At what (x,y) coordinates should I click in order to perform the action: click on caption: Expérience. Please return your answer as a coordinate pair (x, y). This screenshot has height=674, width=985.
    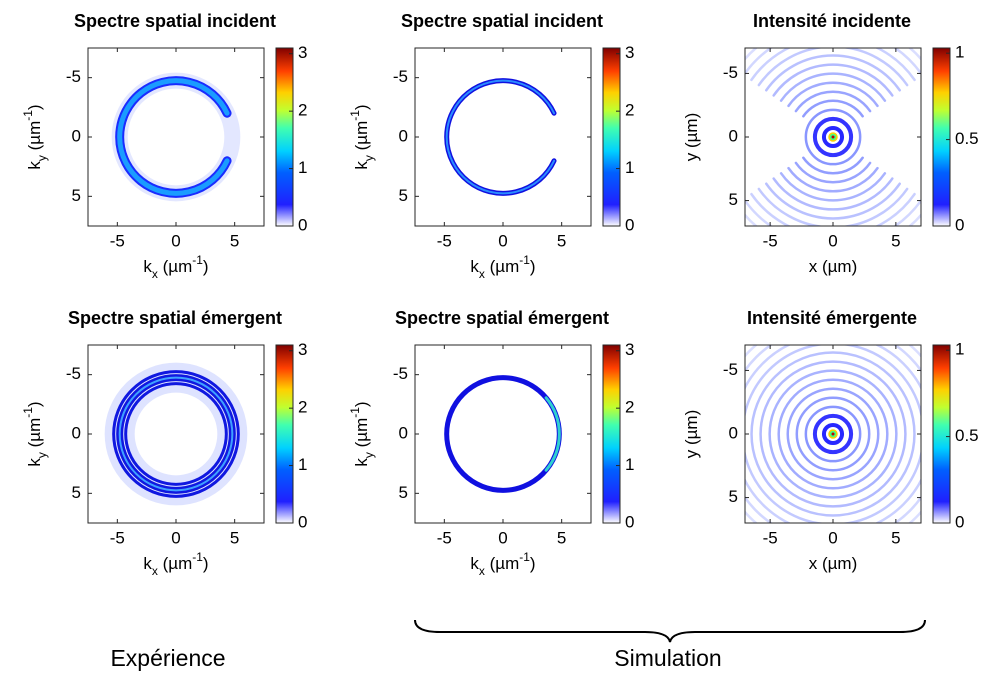
    Looking at the image, I should click on (167, 658).